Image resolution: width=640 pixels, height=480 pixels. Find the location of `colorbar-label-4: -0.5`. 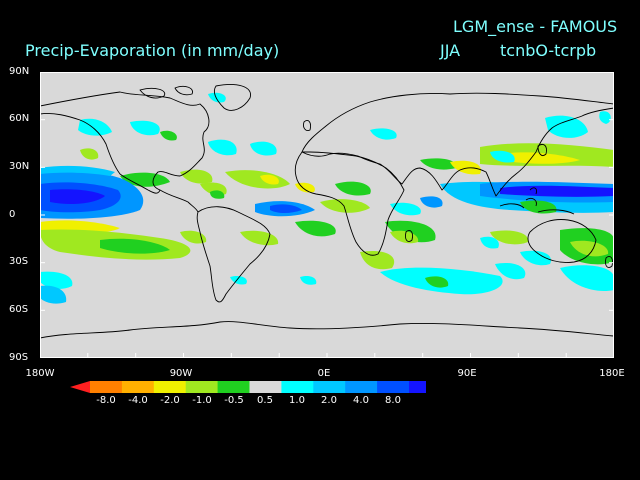

colorbar-label-4: -0.5 is located at coordinates (234, 400).